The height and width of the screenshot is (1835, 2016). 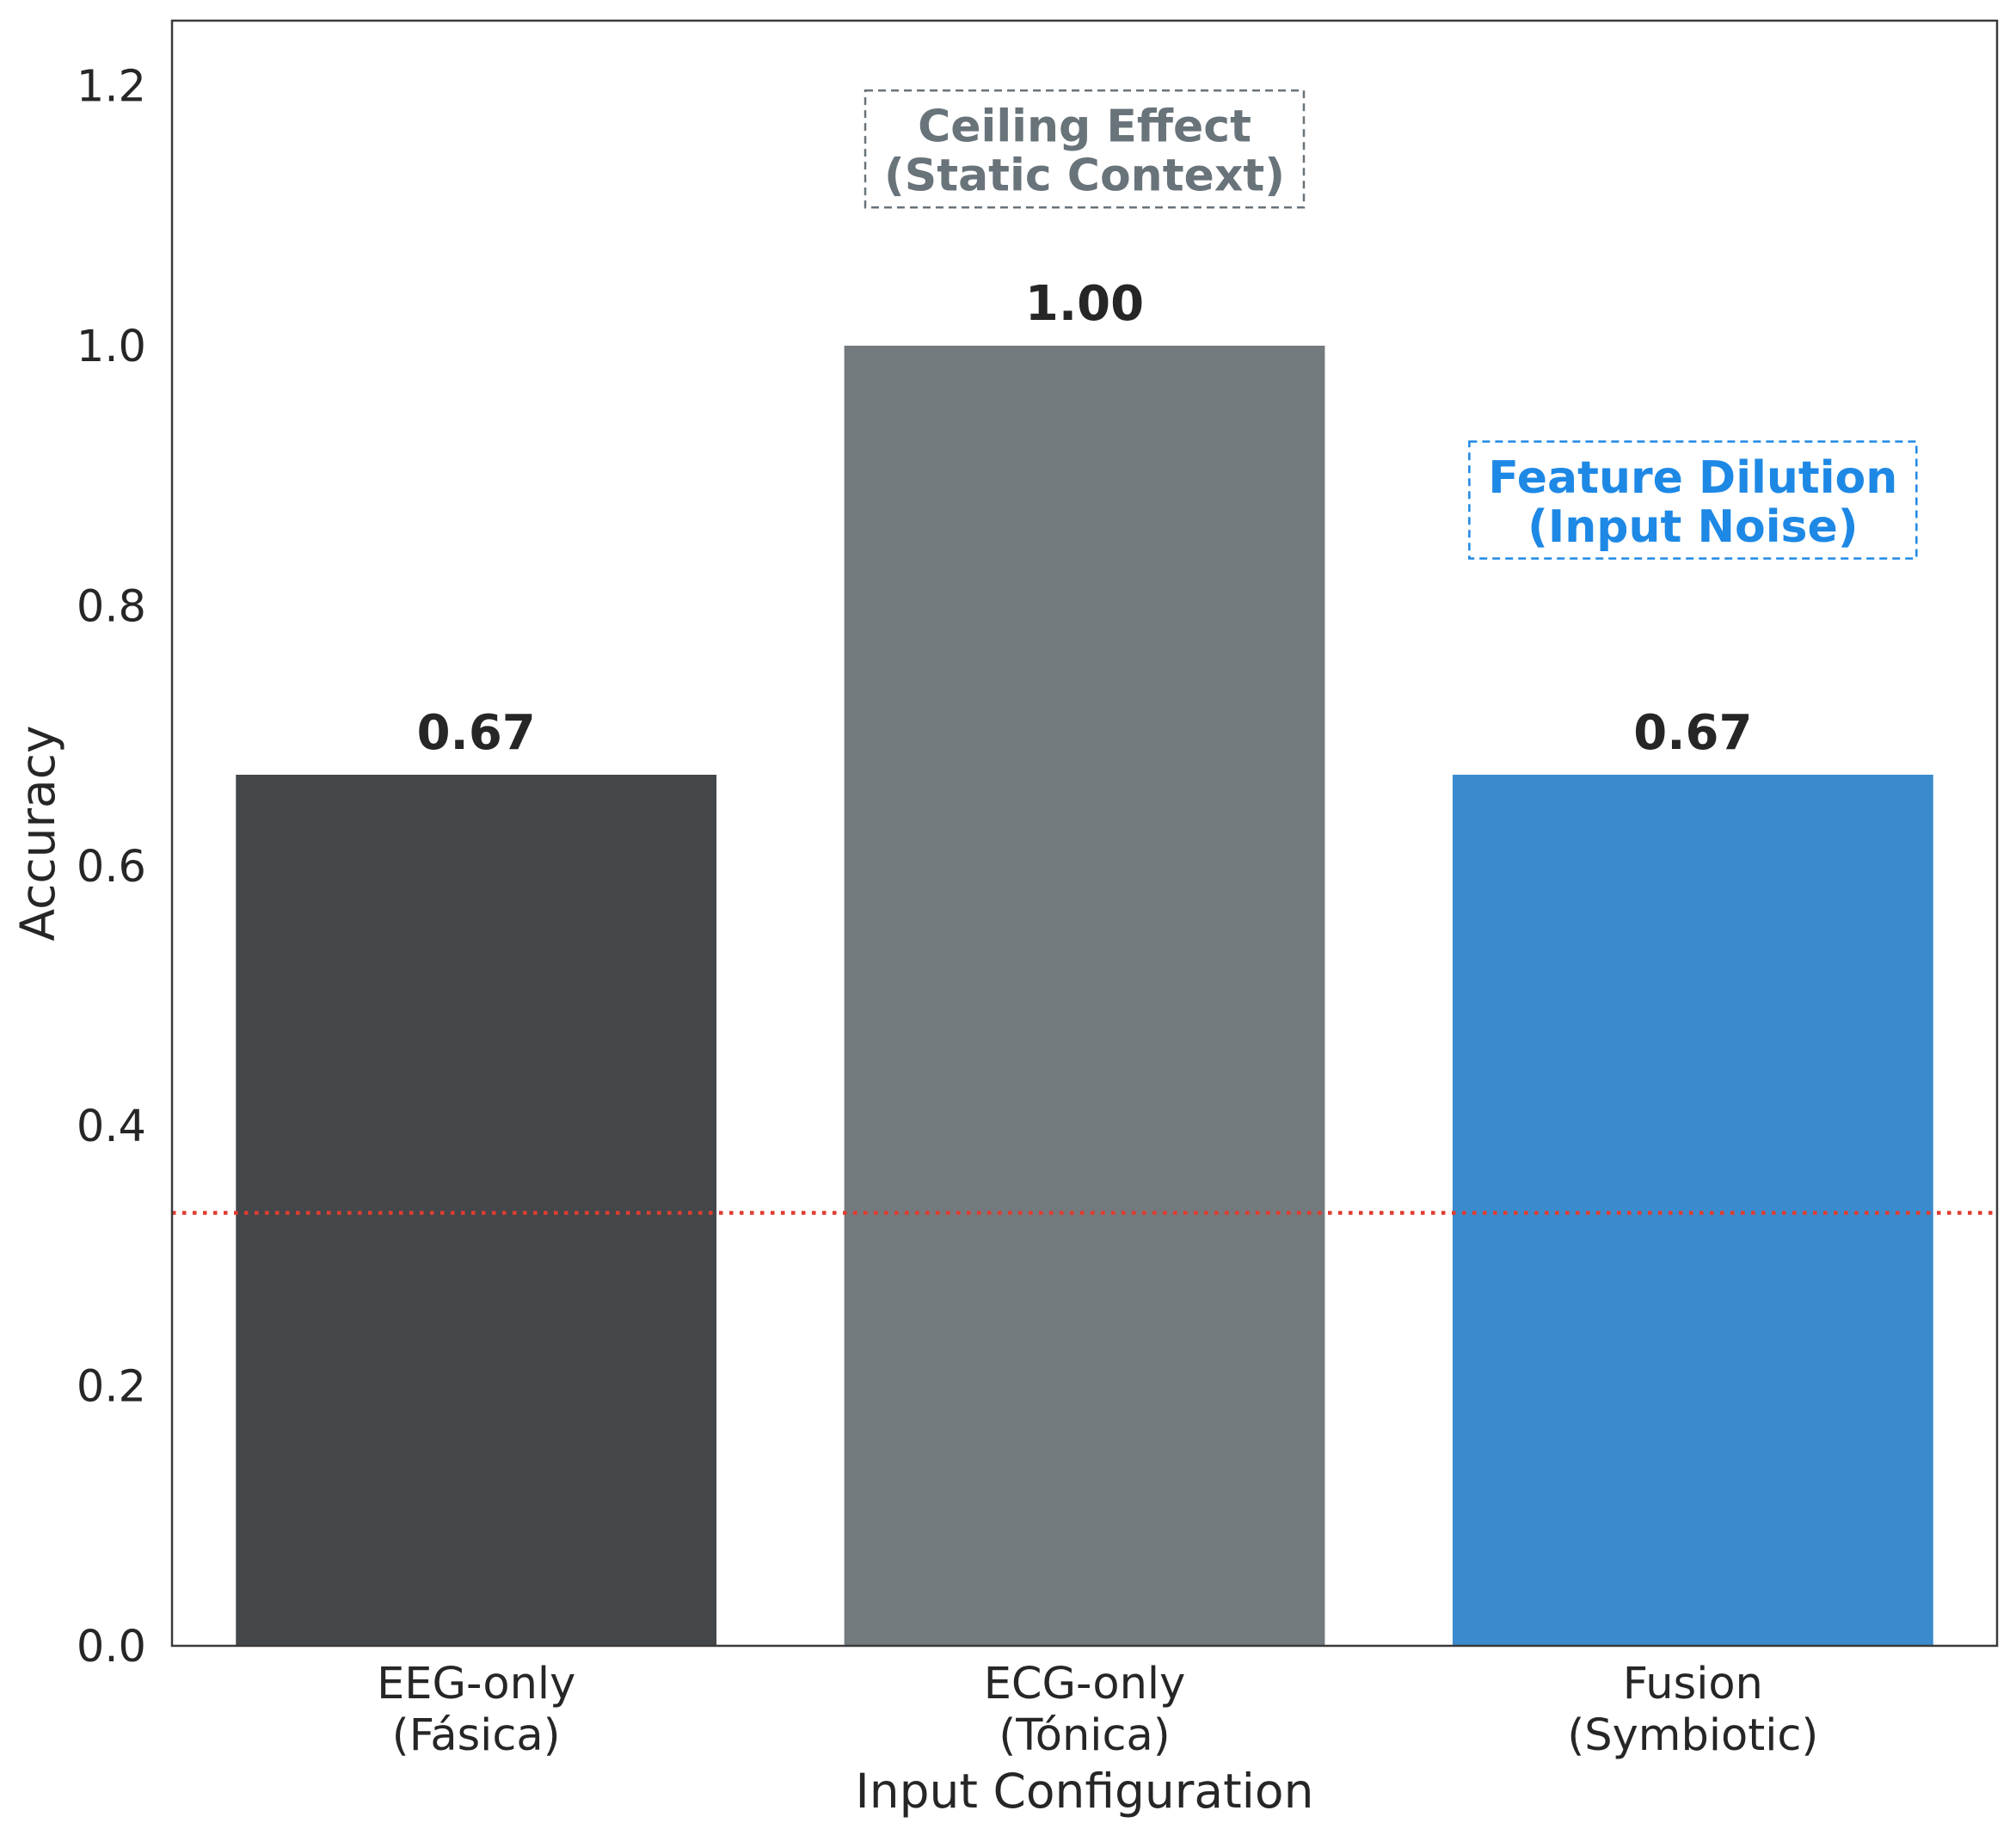 What do you see at coordinates (1693, 527) in the screenshot?
I see `annotation-text: (Input Noise)` at bounding box center [1693, 527].